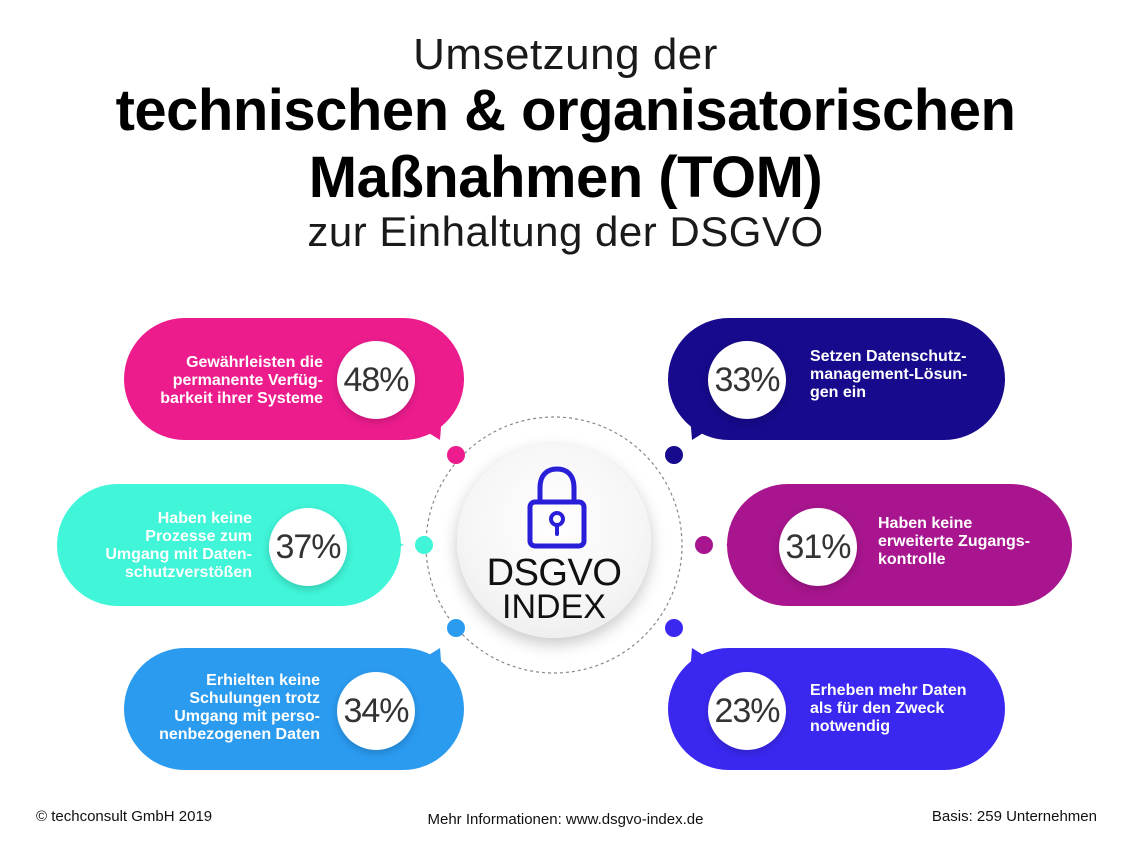 This screenshot has height=857, width=1131. Describe the element at coordinates (565, 110) in the screenshot. I see `title-line-2: technischen & organisatorischen` at that location.